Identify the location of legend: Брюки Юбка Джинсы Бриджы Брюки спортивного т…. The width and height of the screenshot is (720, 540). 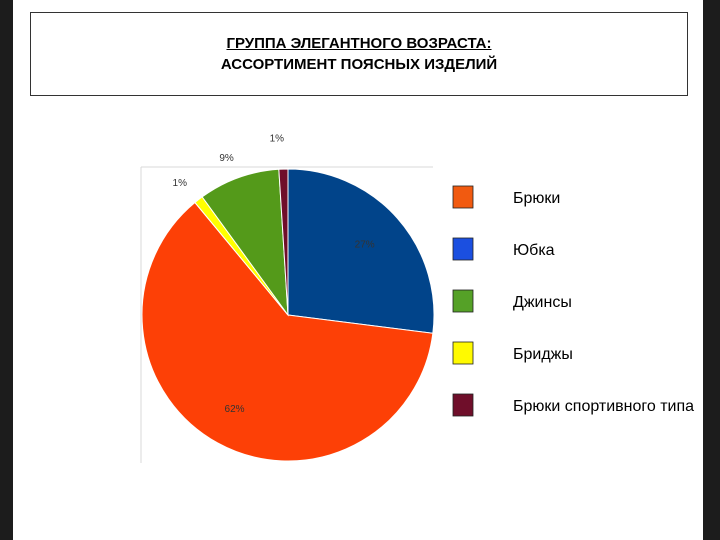
(573, 301).